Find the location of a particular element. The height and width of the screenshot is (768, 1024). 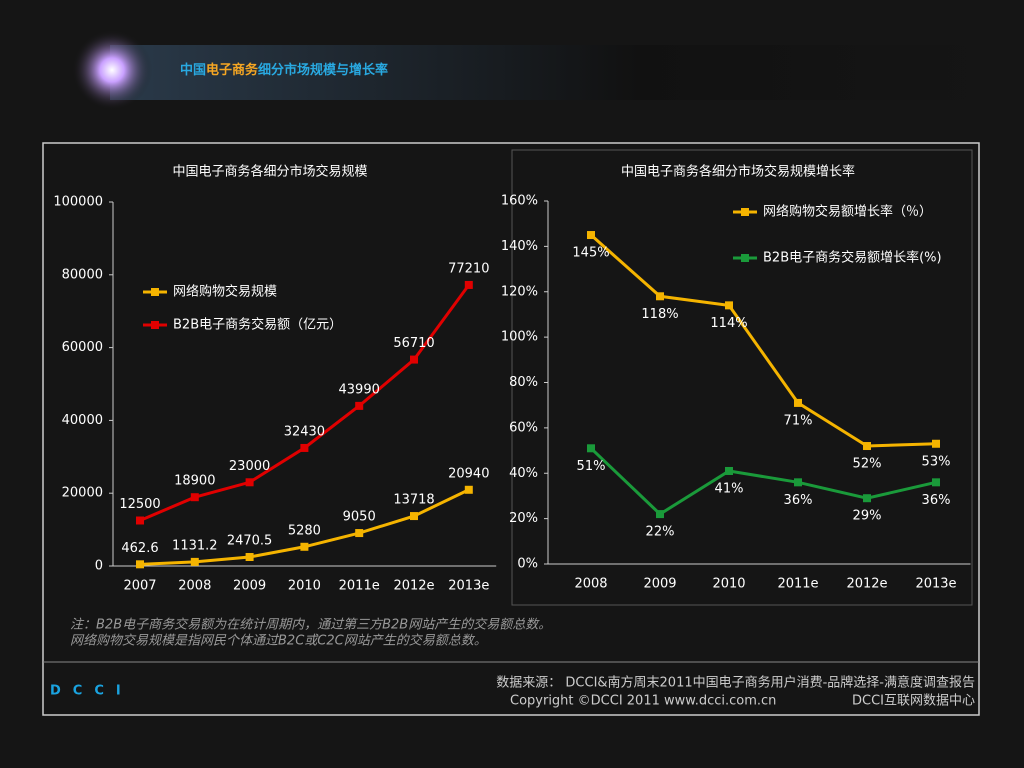

data-label: 51% is located at coordinates (591, 466).